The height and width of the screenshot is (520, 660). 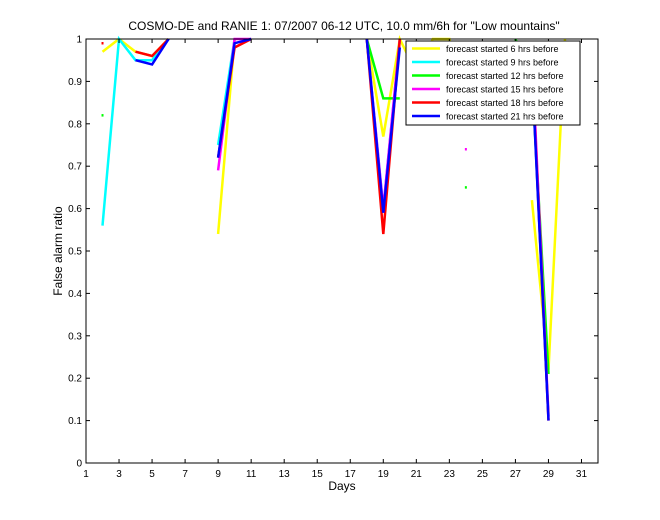 What do you see at coordinates (79, 40) in the screenshot?
I see `y-tick-label: 1` at bounding box center [79, 40].